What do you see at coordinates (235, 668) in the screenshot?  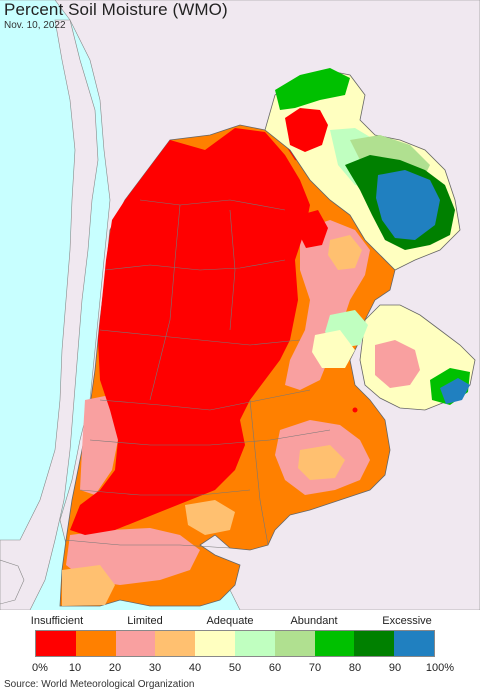 I see `legend-tick: 50` at bounding box center [235, 668].